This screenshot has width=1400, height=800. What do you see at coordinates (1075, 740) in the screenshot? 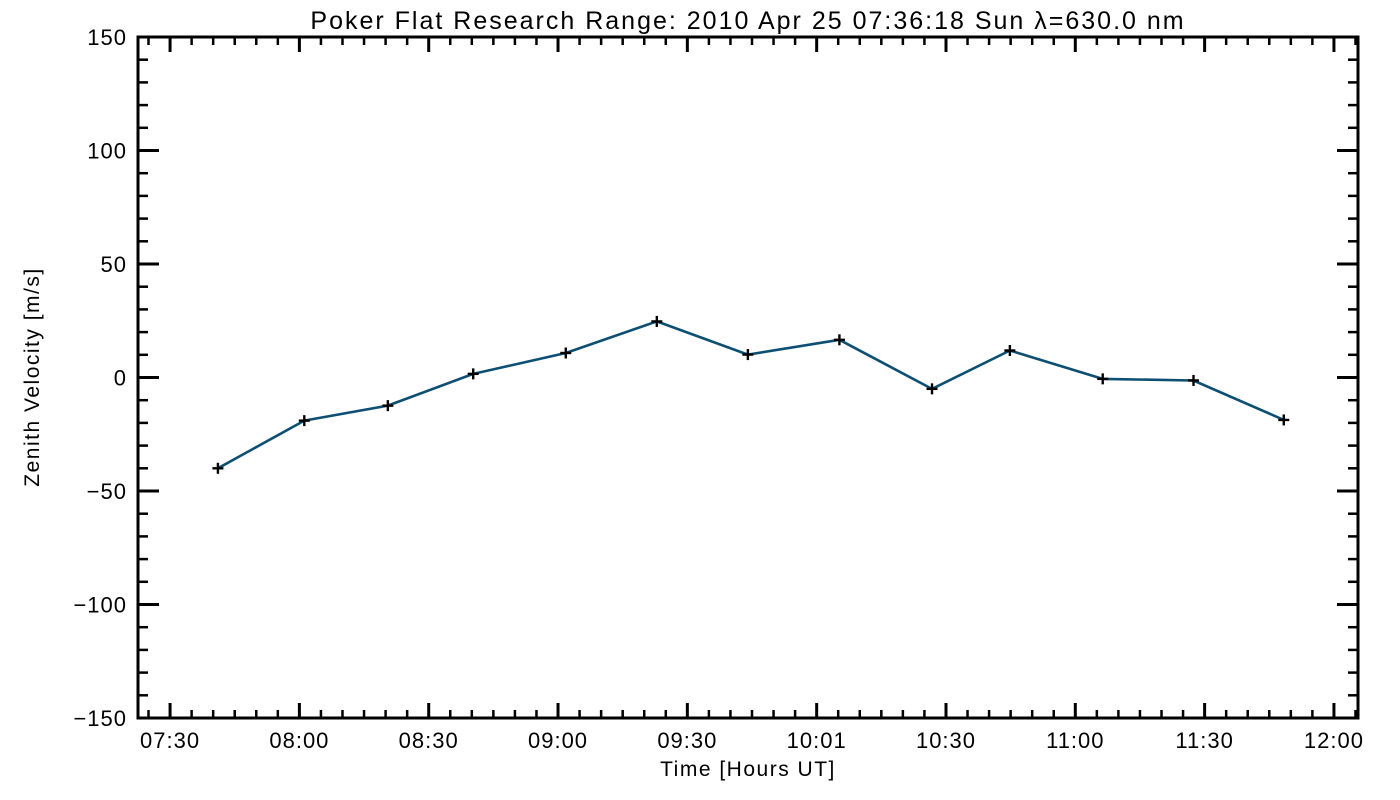
I see `x-tick-label: 11:00` at bounding box center [1075, 740].